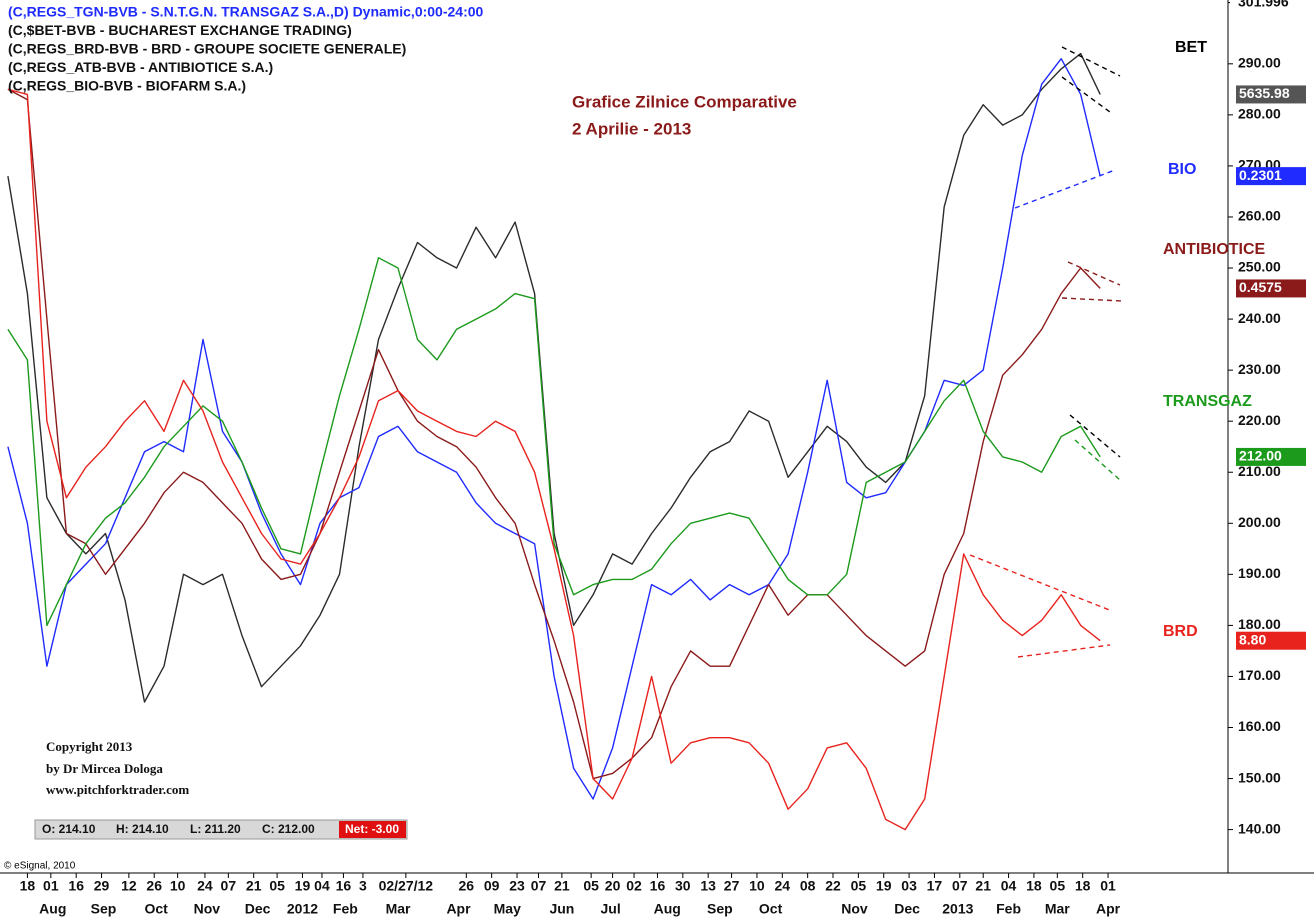  Describe the element at coordinates (1259, 726) in the screenshot. I see `y-tick-label: 160.00` at that location.